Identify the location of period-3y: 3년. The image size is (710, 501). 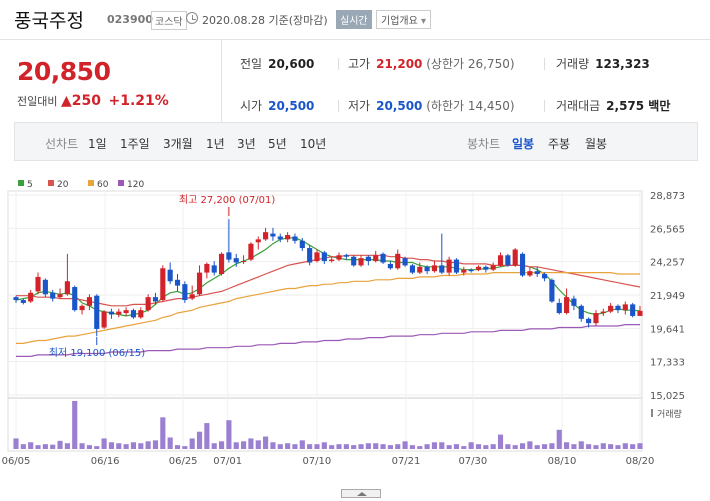
(246, 144).